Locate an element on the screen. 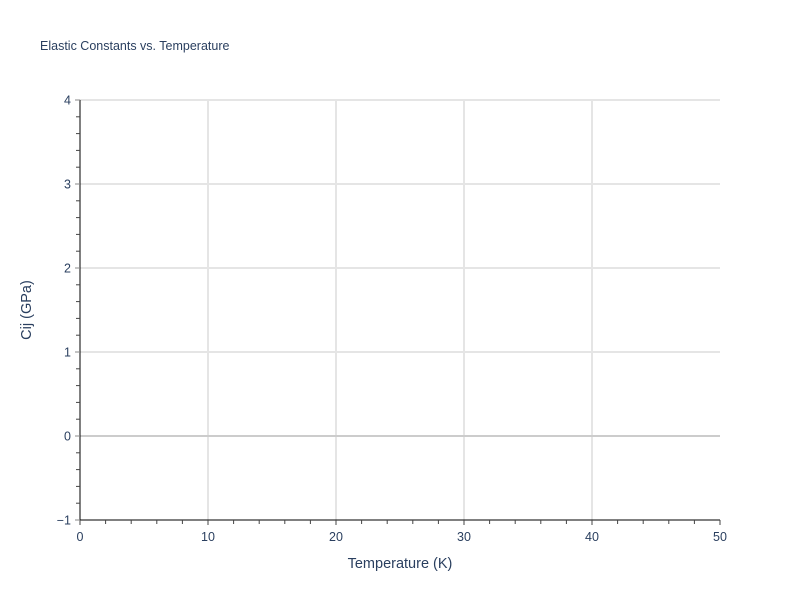 The height and width of the screenshot is (605, 800). x-tick-label: 50 is located at coordinates (720, 537).